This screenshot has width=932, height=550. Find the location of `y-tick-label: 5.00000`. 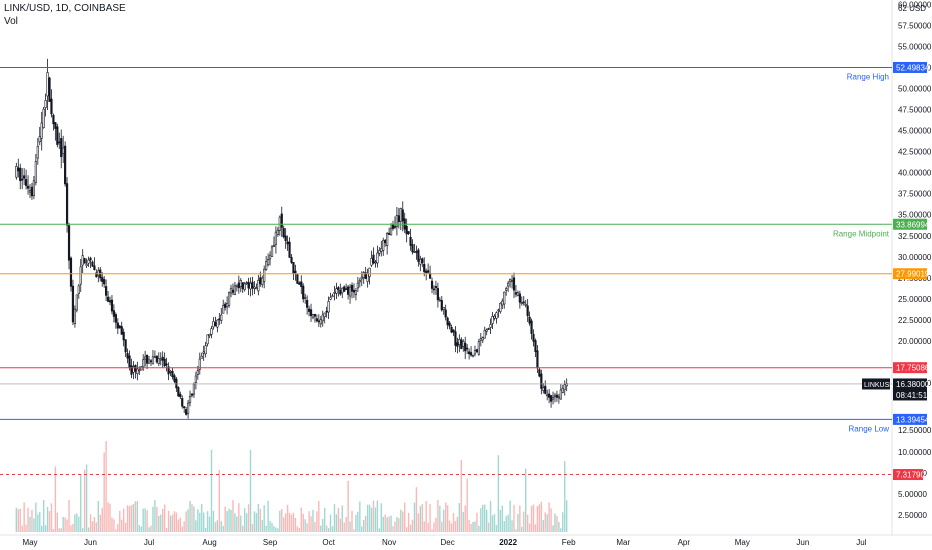

y-tick-label: 5.00000 is located at coordinates (912, 494).